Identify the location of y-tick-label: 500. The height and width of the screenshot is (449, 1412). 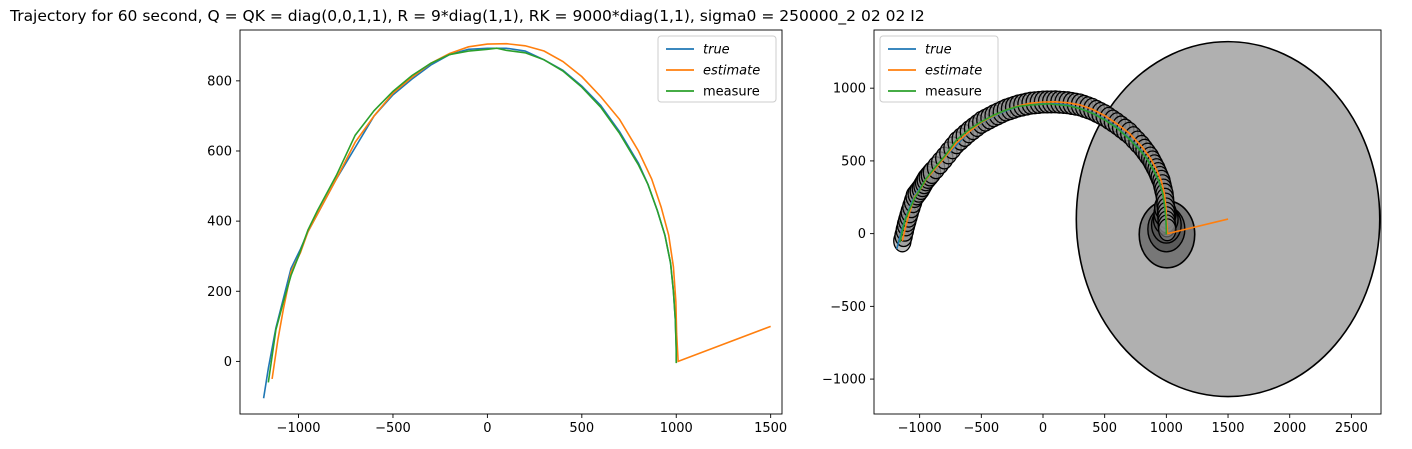
(853, 161).